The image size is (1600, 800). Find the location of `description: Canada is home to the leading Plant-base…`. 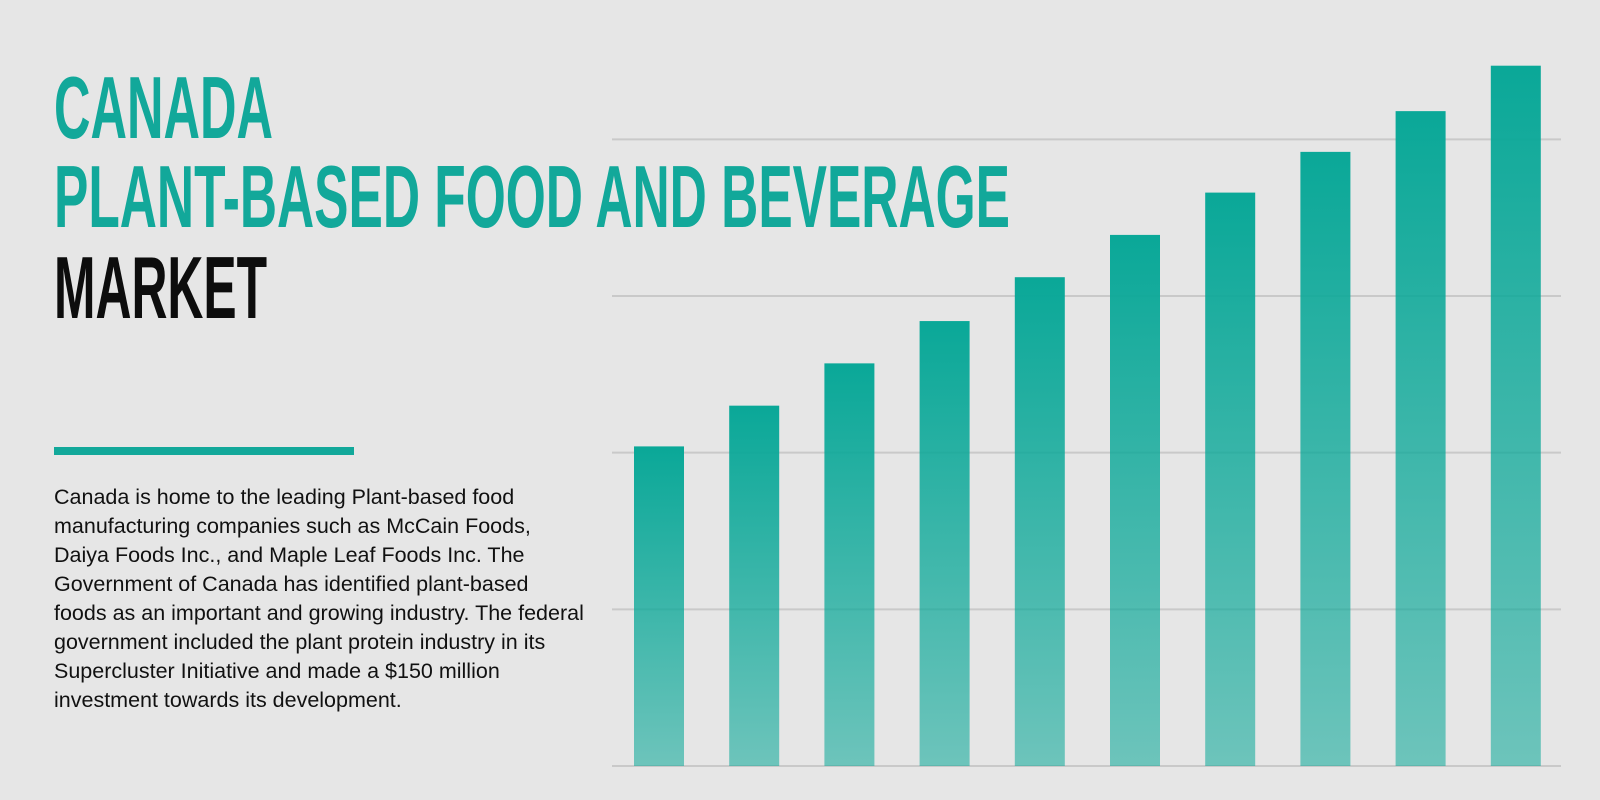

description: Canada is home to the leading Plant-base… is located at coordinates (319, 598).